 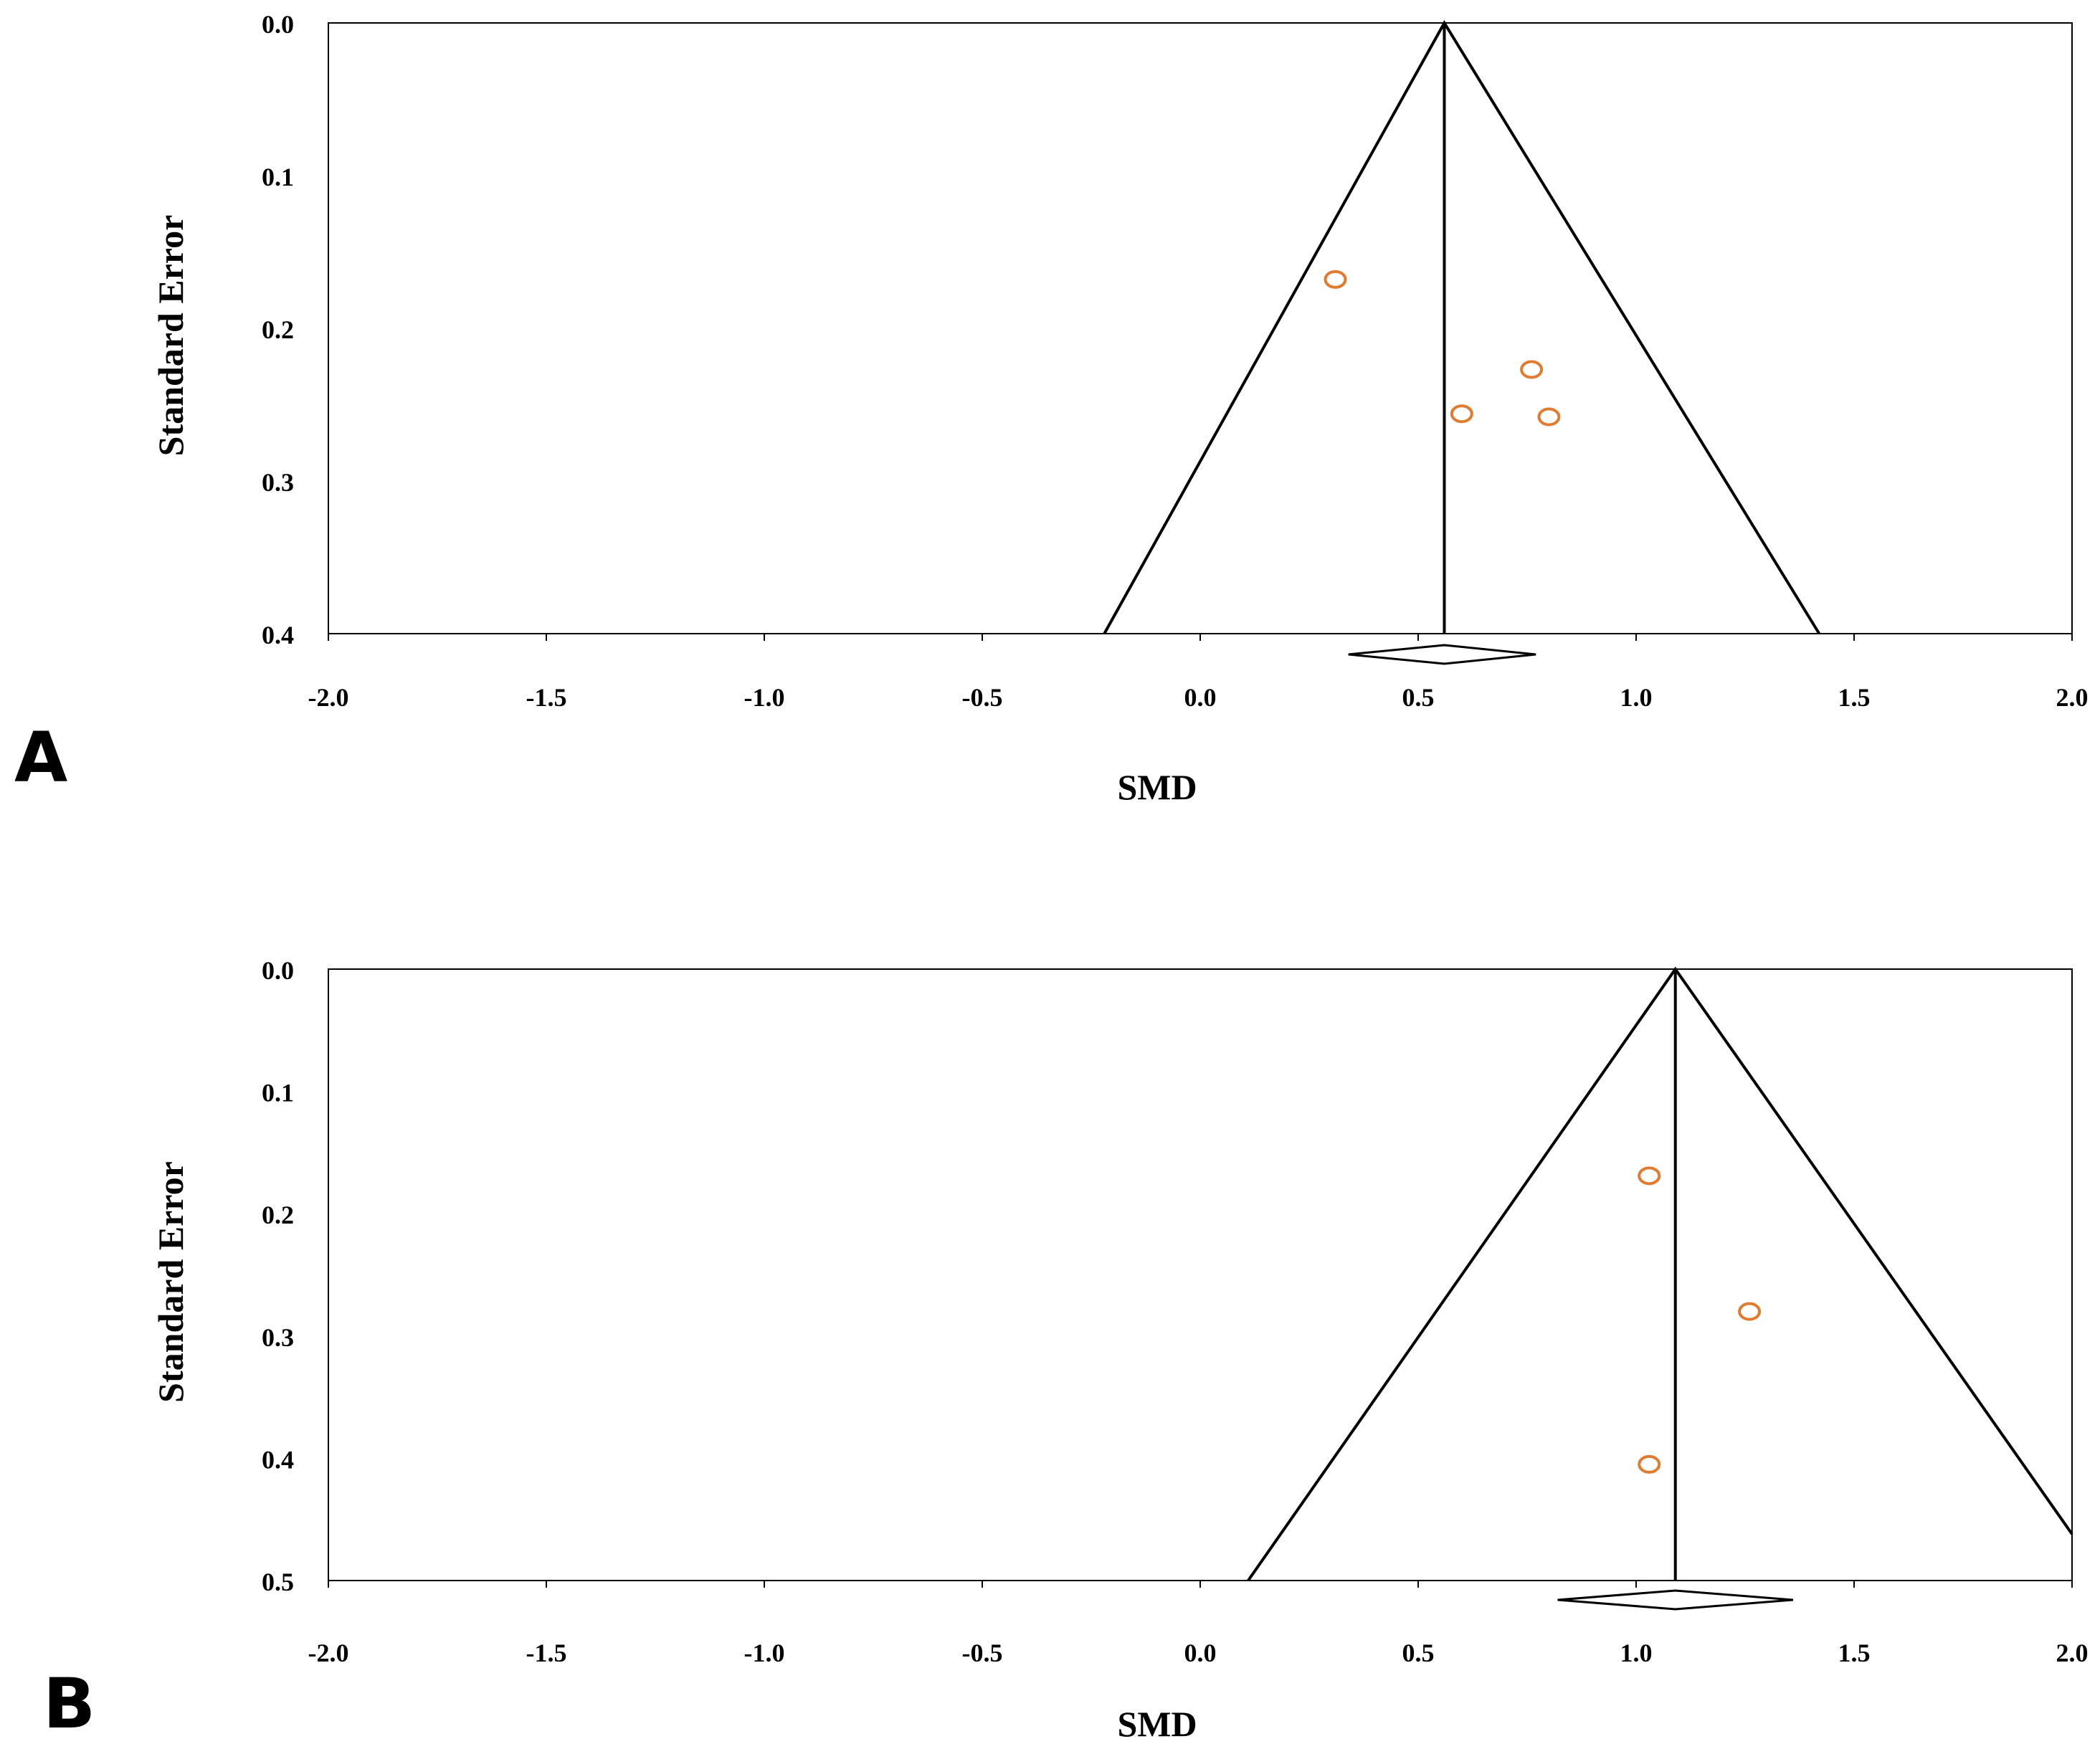 What do you see at coordinates (1442, 654) in the screenshot?
I see `panel-a-pooled-diamond` at bounding box center [1442, 654].